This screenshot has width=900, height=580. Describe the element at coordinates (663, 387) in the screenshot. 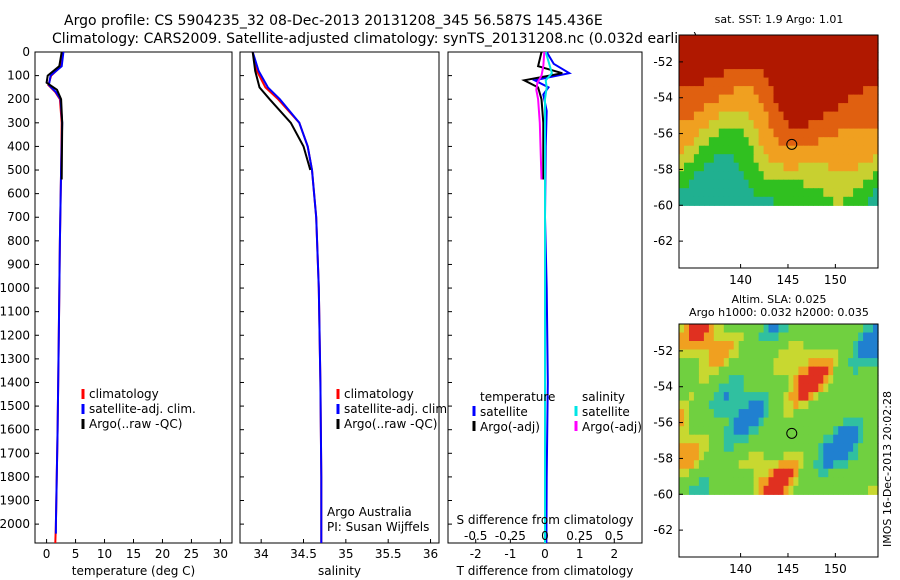

I see `y-tick-label: -54` at that location.